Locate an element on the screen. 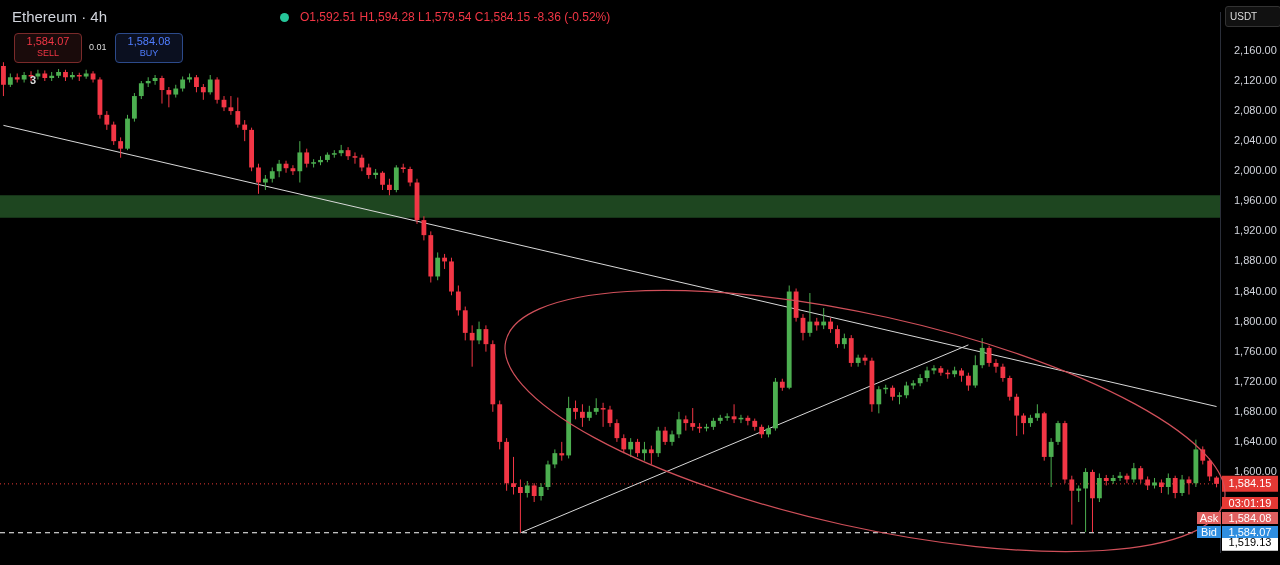 This screenshot has height=565, width=1280. y-tick-label: 2,160.00 is located at coordinates (1255, 49).